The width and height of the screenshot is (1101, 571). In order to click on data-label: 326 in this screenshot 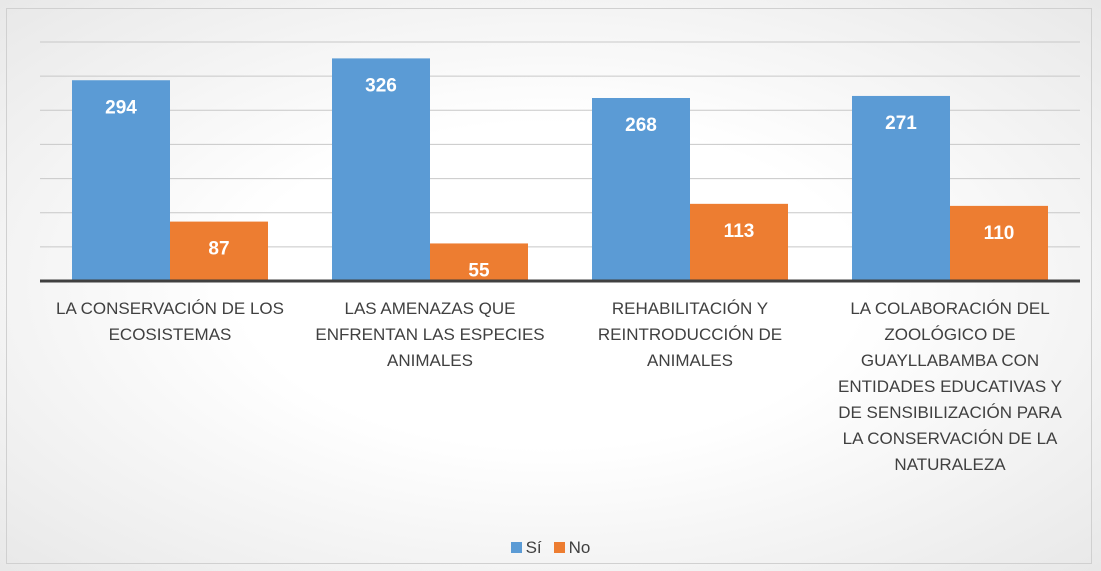, I will do `click(381, 85)`.